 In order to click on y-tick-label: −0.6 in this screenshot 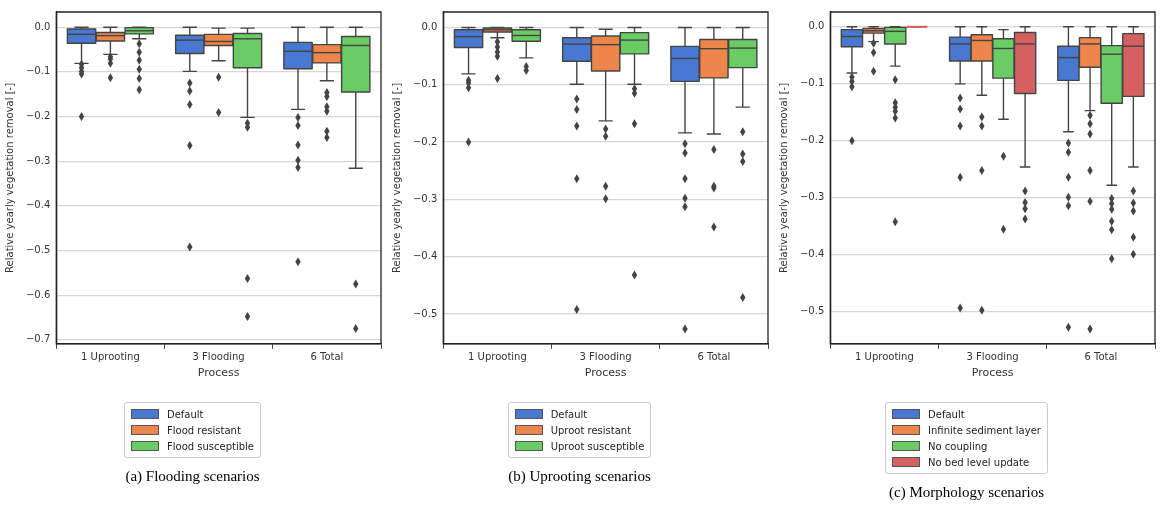, I will do `click(38, 294)`.